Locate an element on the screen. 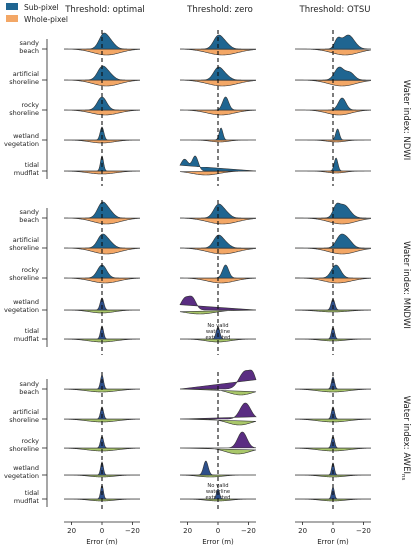 This screenshot has width=415, height=550. legend-label-whole-pixel: Whole-pixel is located at coordinates (46, 19).